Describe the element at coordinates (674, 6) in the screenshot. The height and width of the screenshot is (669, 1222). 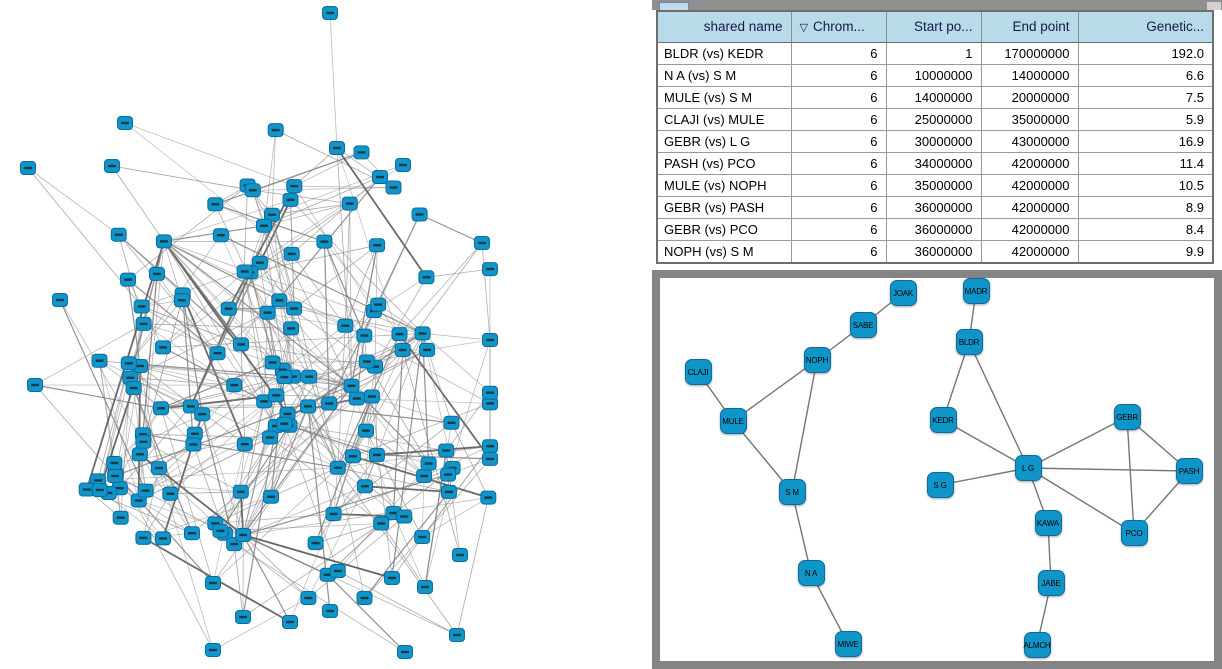
I see `panel-tab` at that location.